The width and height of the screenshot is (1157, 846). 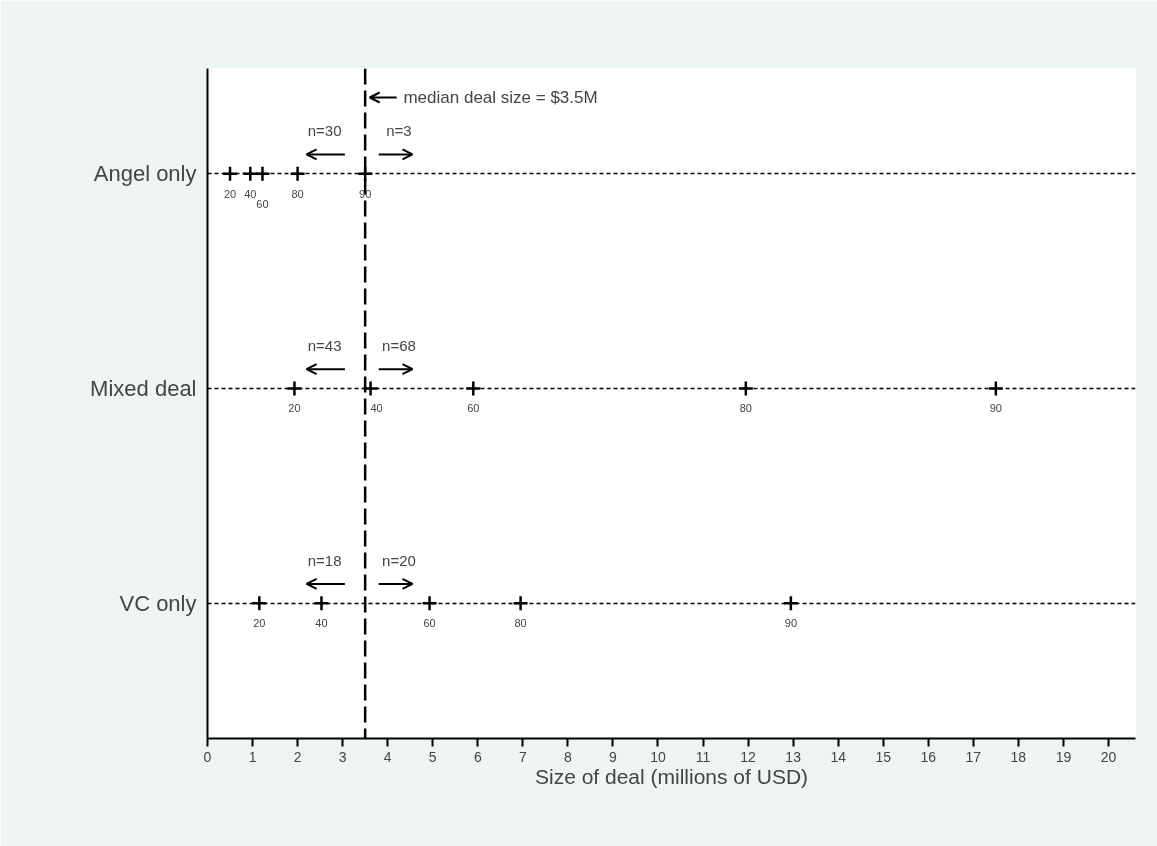 What do you see at coordinates (399, 346) in the screenshot?
I see `annotation: n=68` at bounding box center [399, 346].